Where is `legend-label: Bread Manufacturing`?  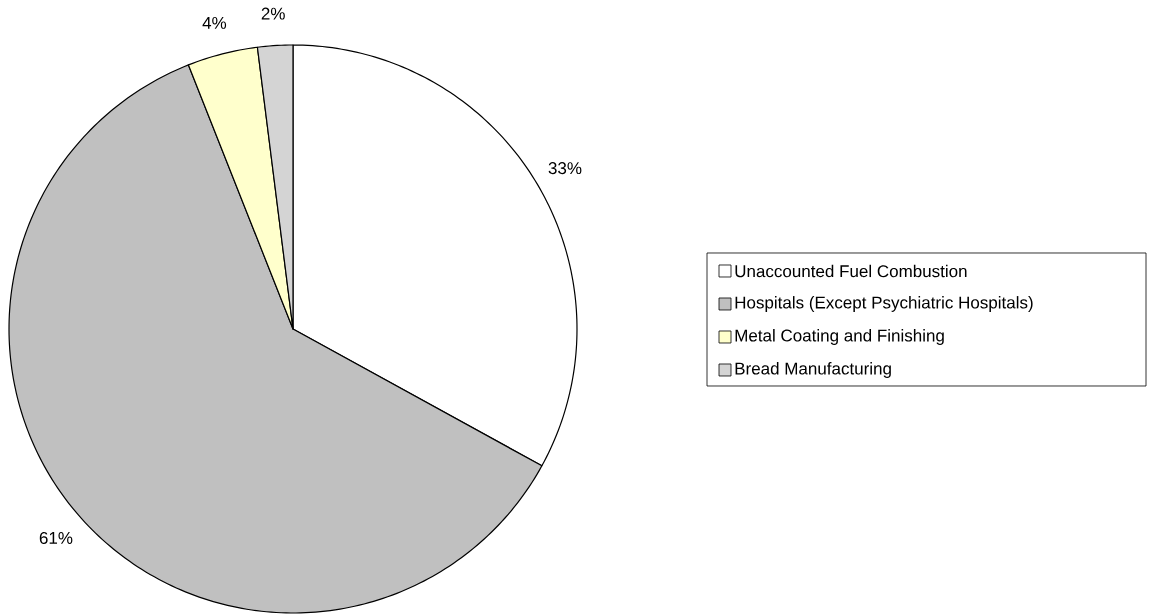
legend-label: Bread Manufacturing is located at coordinates (813, 370).